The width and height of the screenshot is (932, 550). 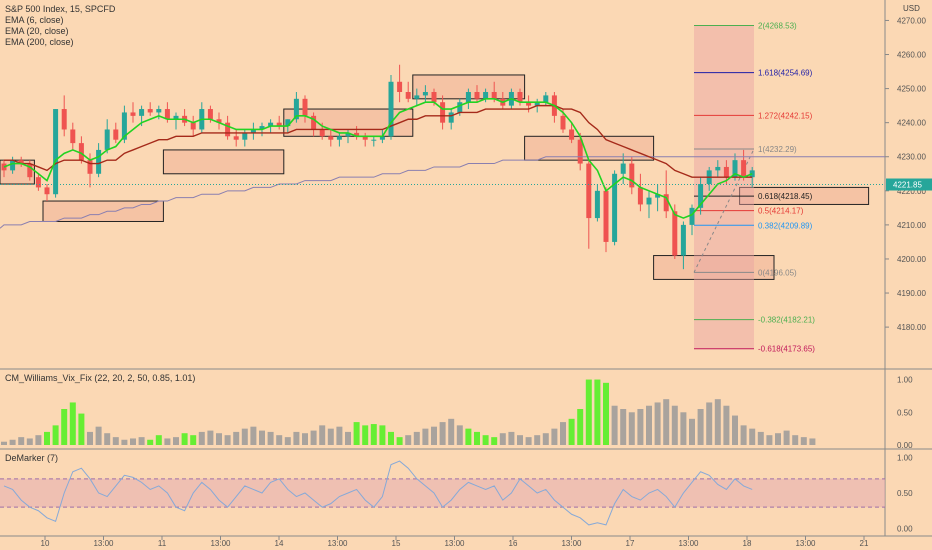 I want to click on ema6-legend: EMA (6, close), so click(x=34, y=20).